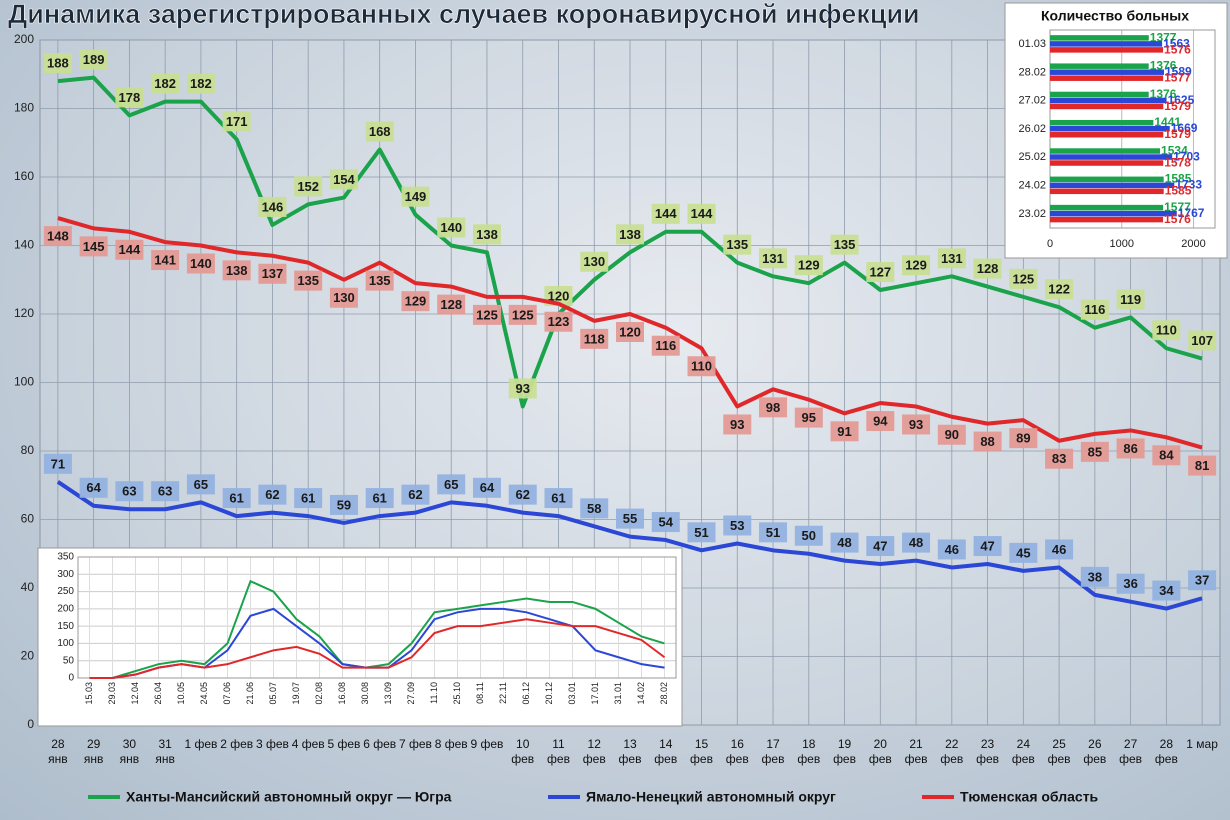 This screenshot has height=820, width=1230. I want to click on x-tick-label: 26.04, so click(158, 693).